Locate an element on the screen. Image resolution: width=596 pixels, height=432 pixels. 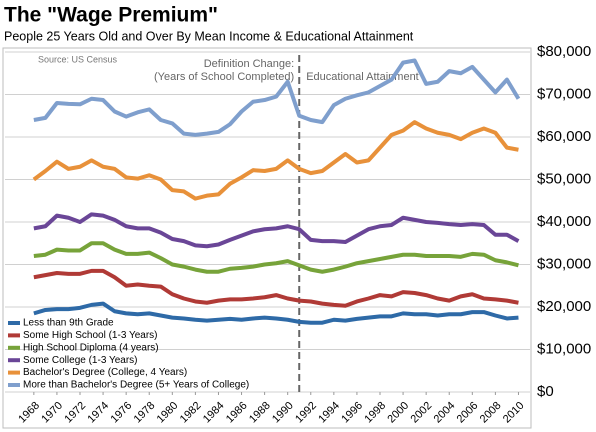
chart-title: The "Wage Premium" is located at coordinates (111, 15).